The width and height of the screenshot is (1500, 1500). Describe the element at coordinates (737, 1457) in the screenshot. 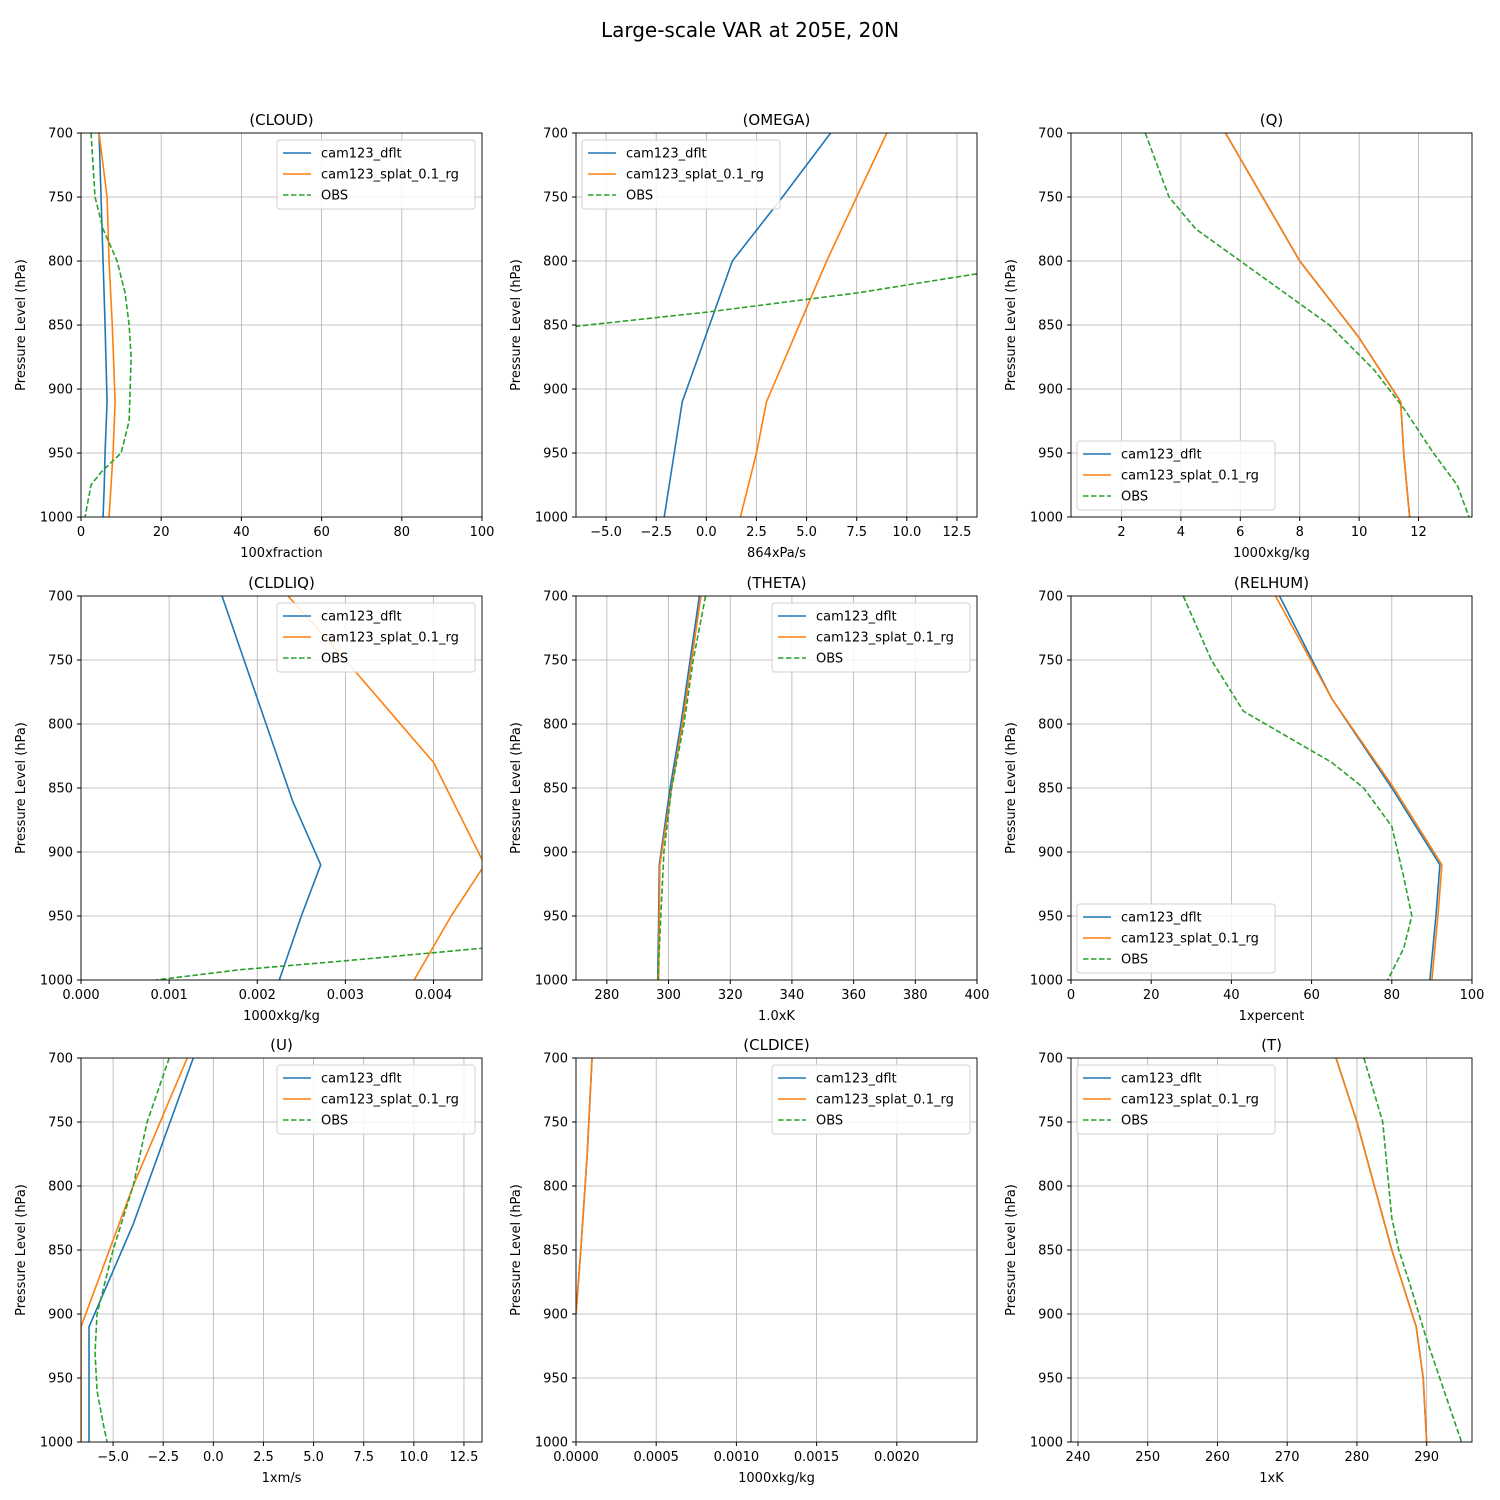

I see `x-tick-label: 0.0010` at that location.